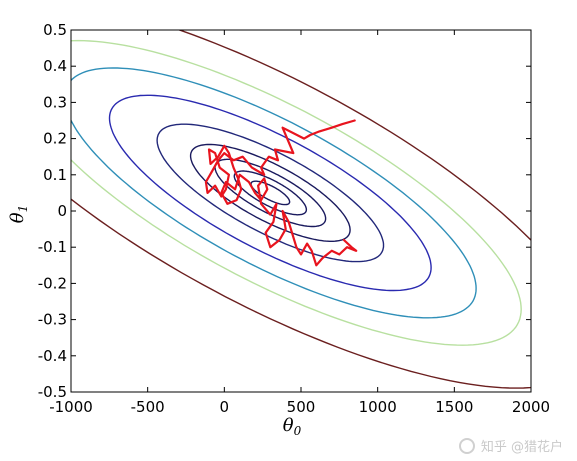 The height and width of the screenshot is (461, 577). I want to click on y-axis-symbol: θ, so click(17, 217).